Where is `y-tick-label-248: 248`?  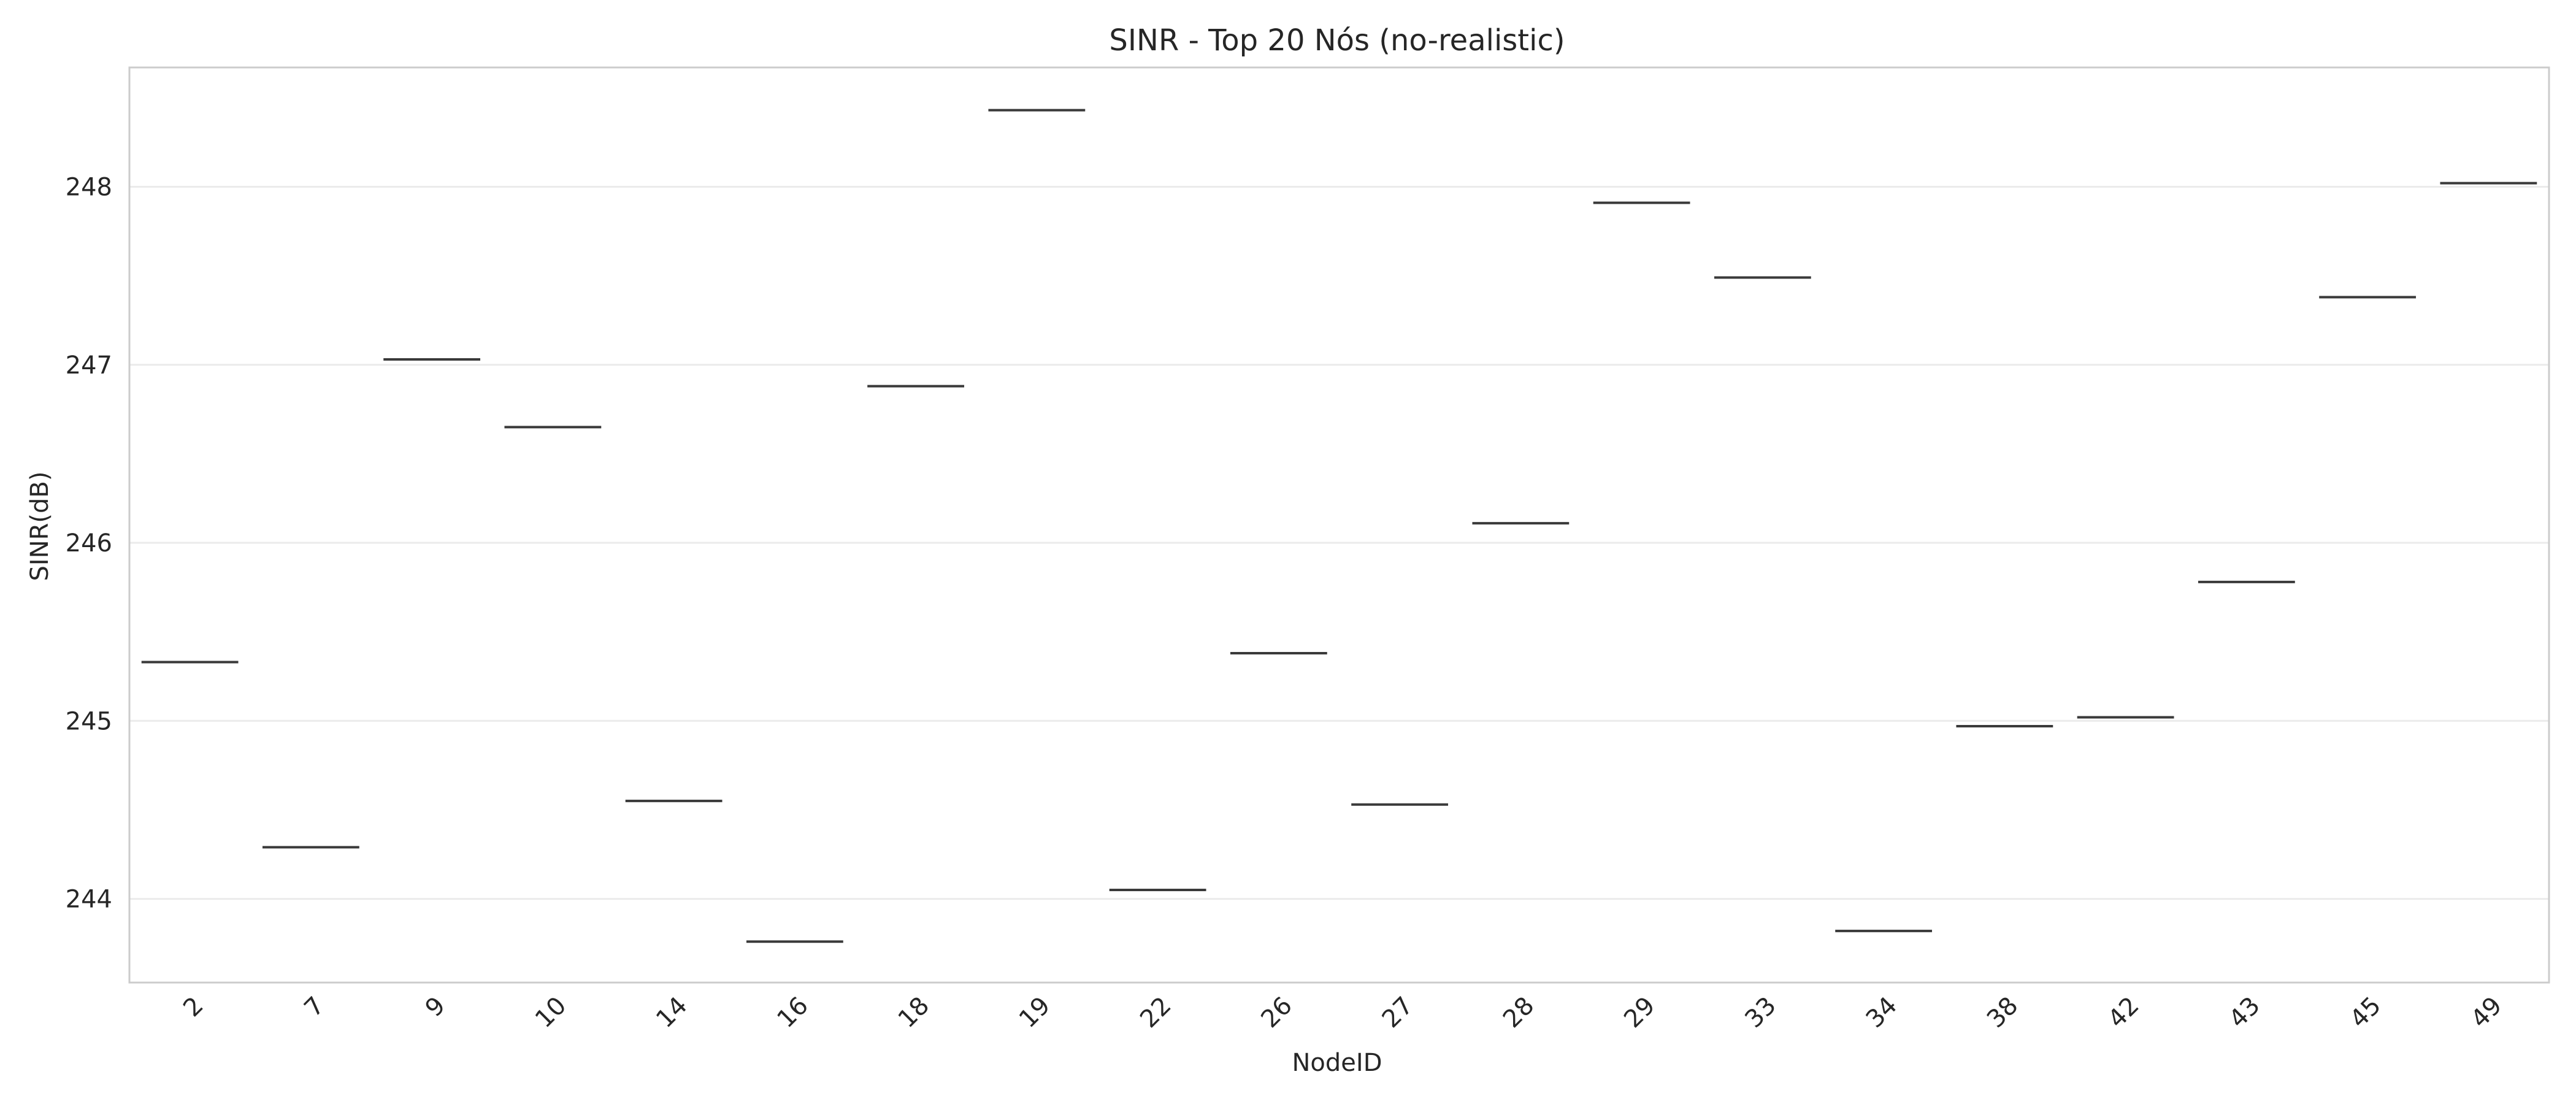 y-tick-label-248: 248 is located at coordinates (89, 187).